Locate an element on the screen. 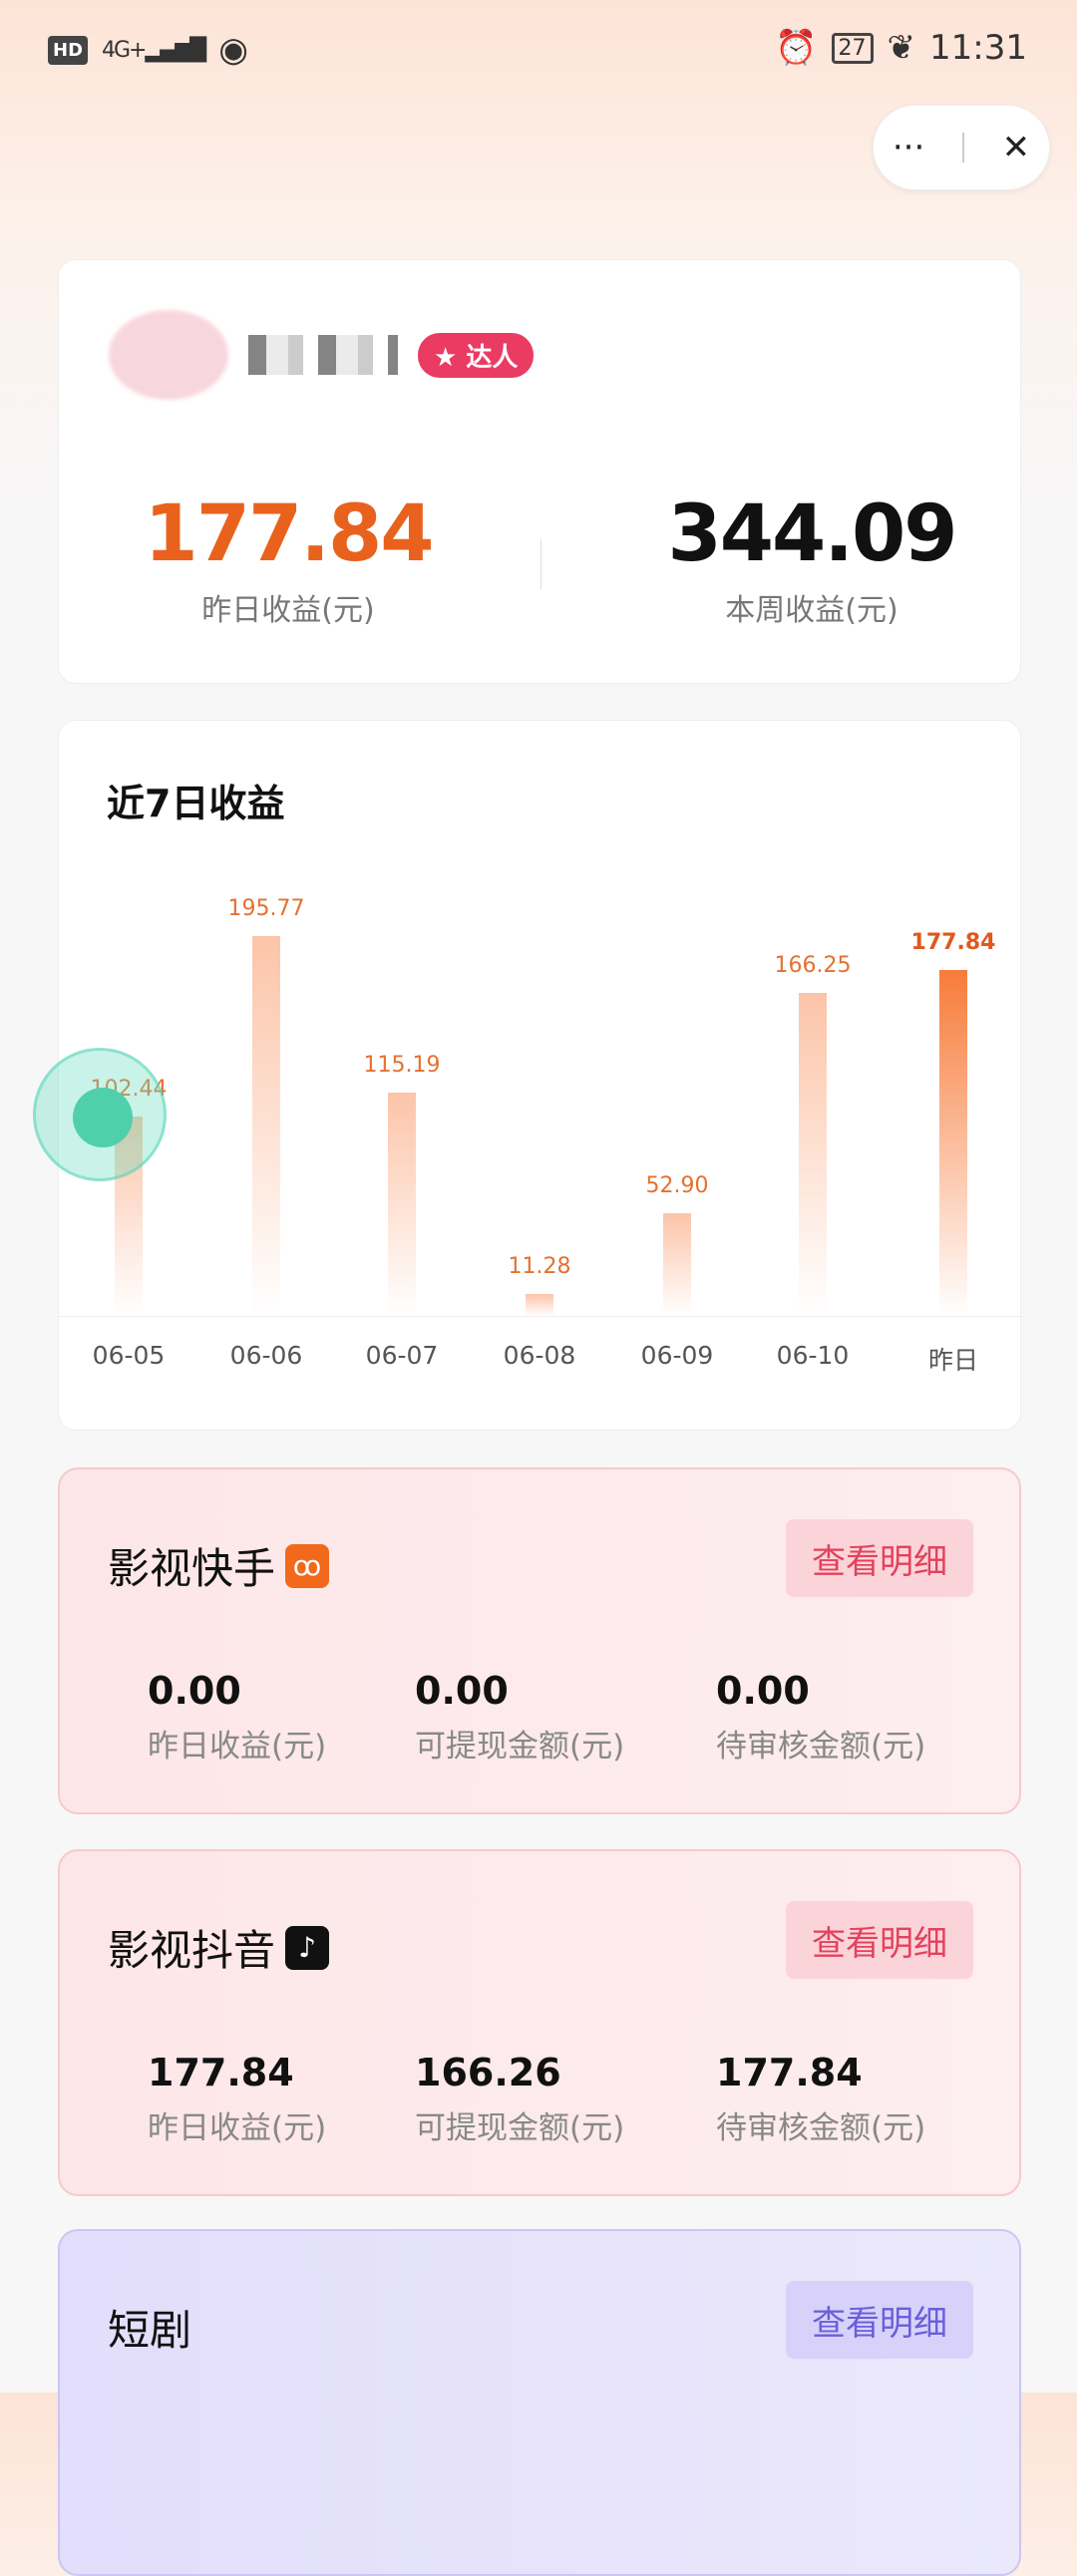 Image resolution: width=1077 pixels, height=2576 pixels. week-earnings-value: 344.09 is located at coordinates (812, 534).